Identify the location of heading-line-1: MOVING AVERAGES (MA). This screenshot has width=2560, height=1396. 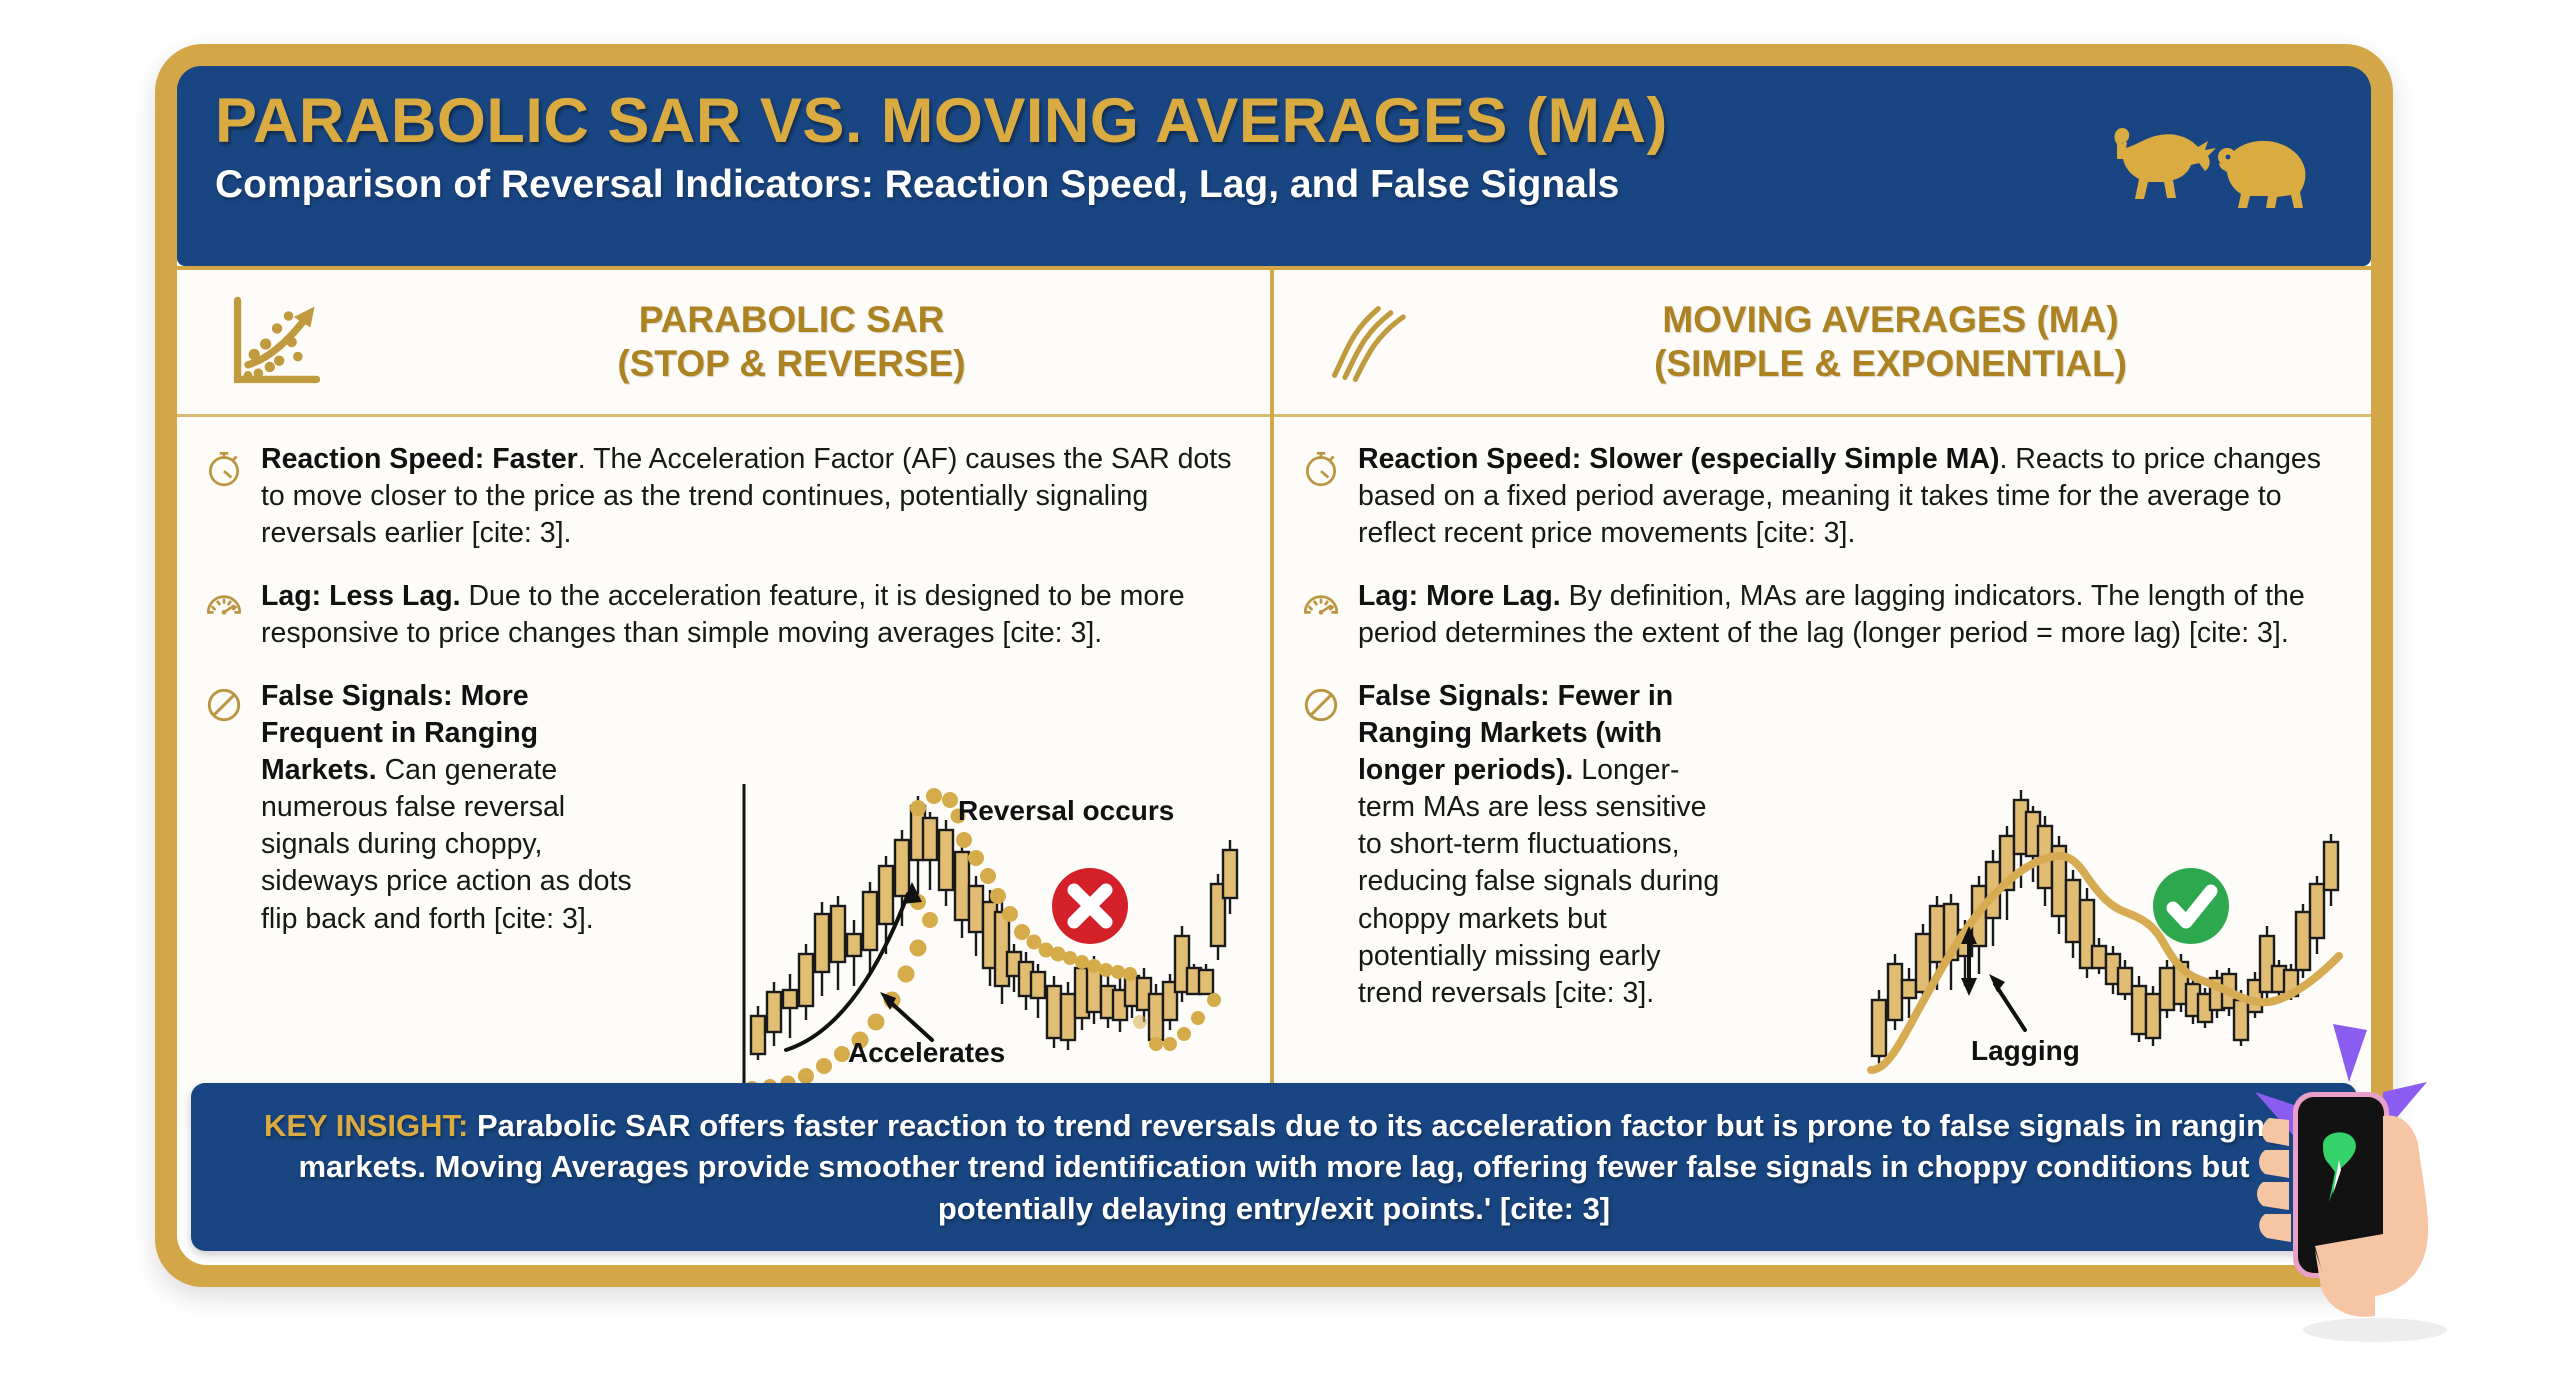
(1890, 320).